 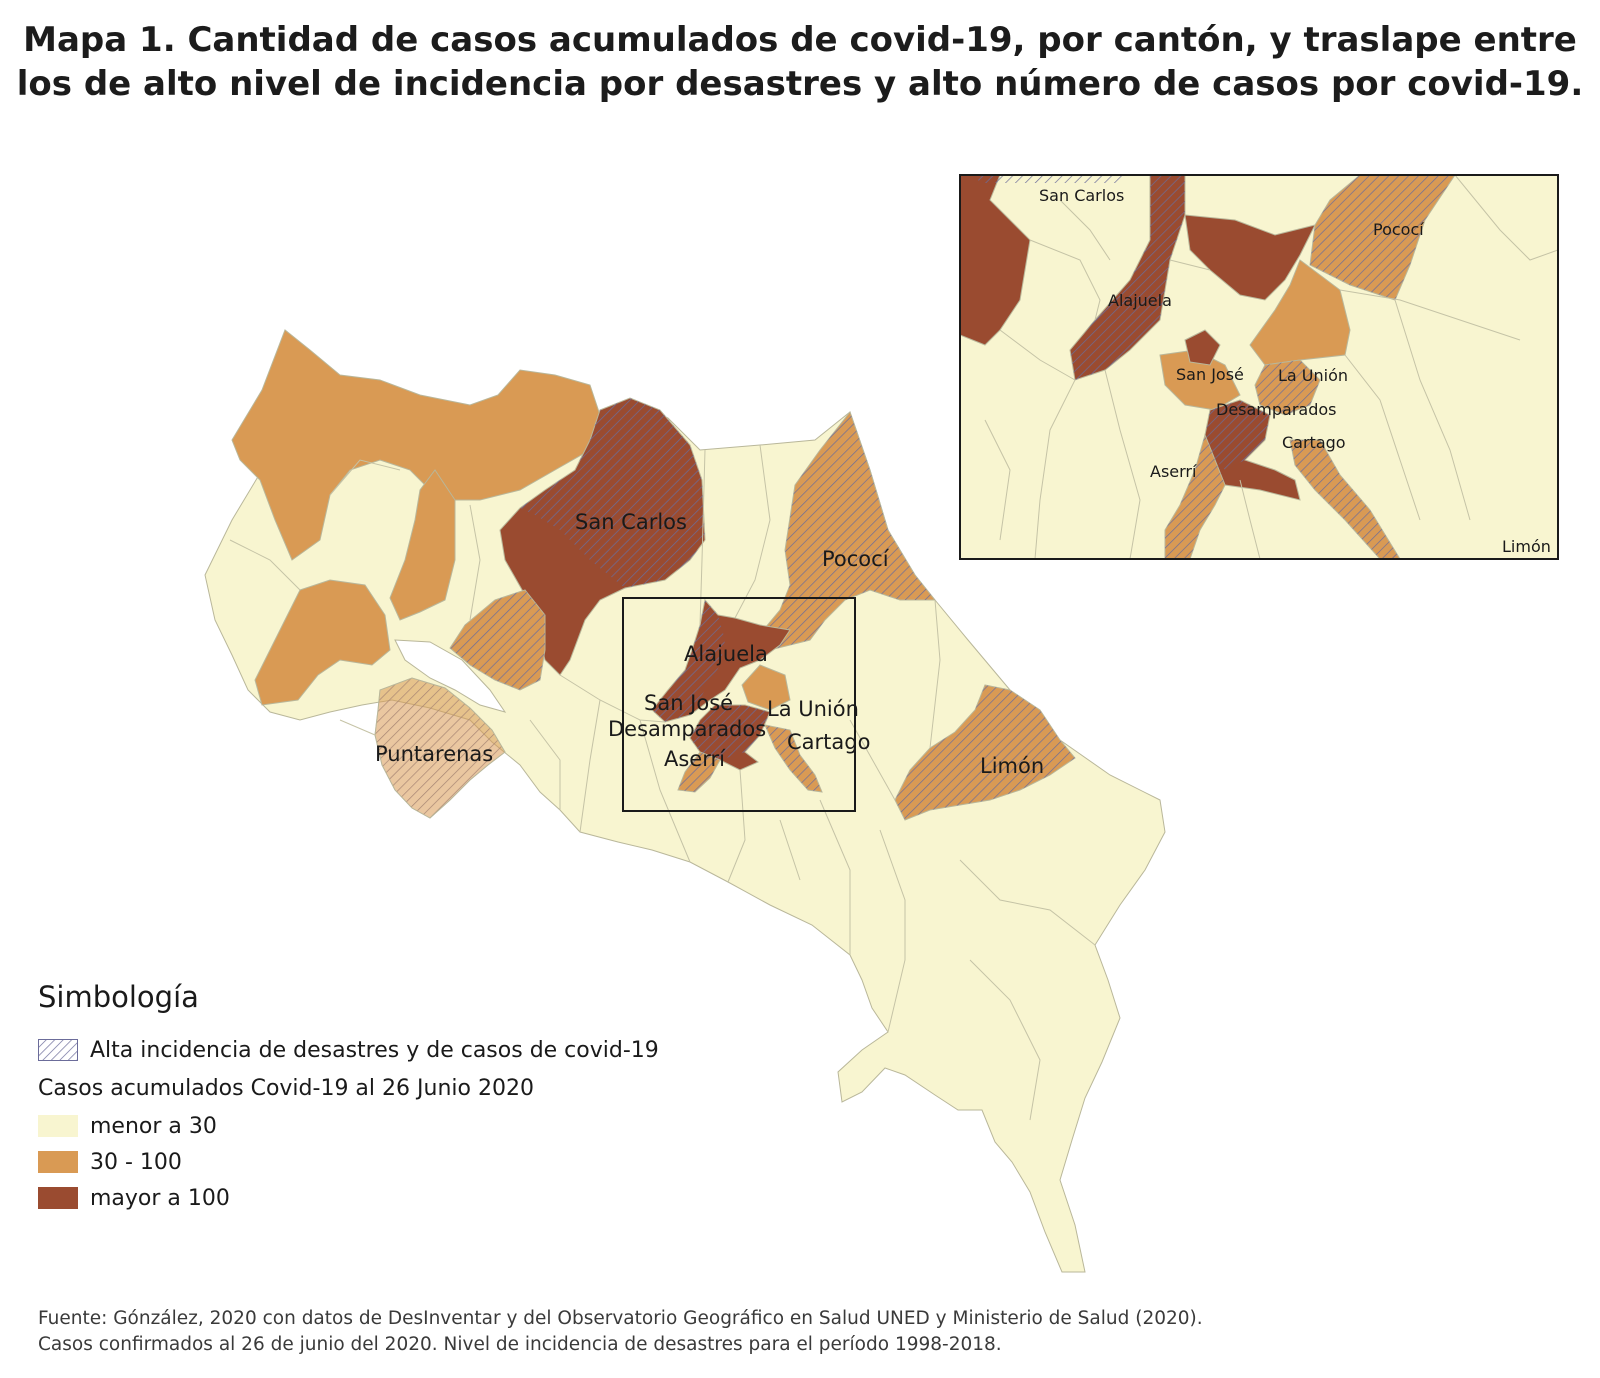 I want to click on tilaran-canton, so click(x=422, y=545).